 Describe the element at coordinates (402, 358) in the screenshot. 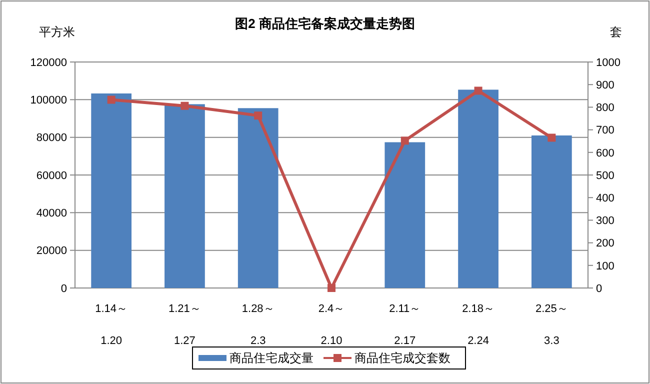

I see `legend-label: 商品住宅成交套数` at that location.